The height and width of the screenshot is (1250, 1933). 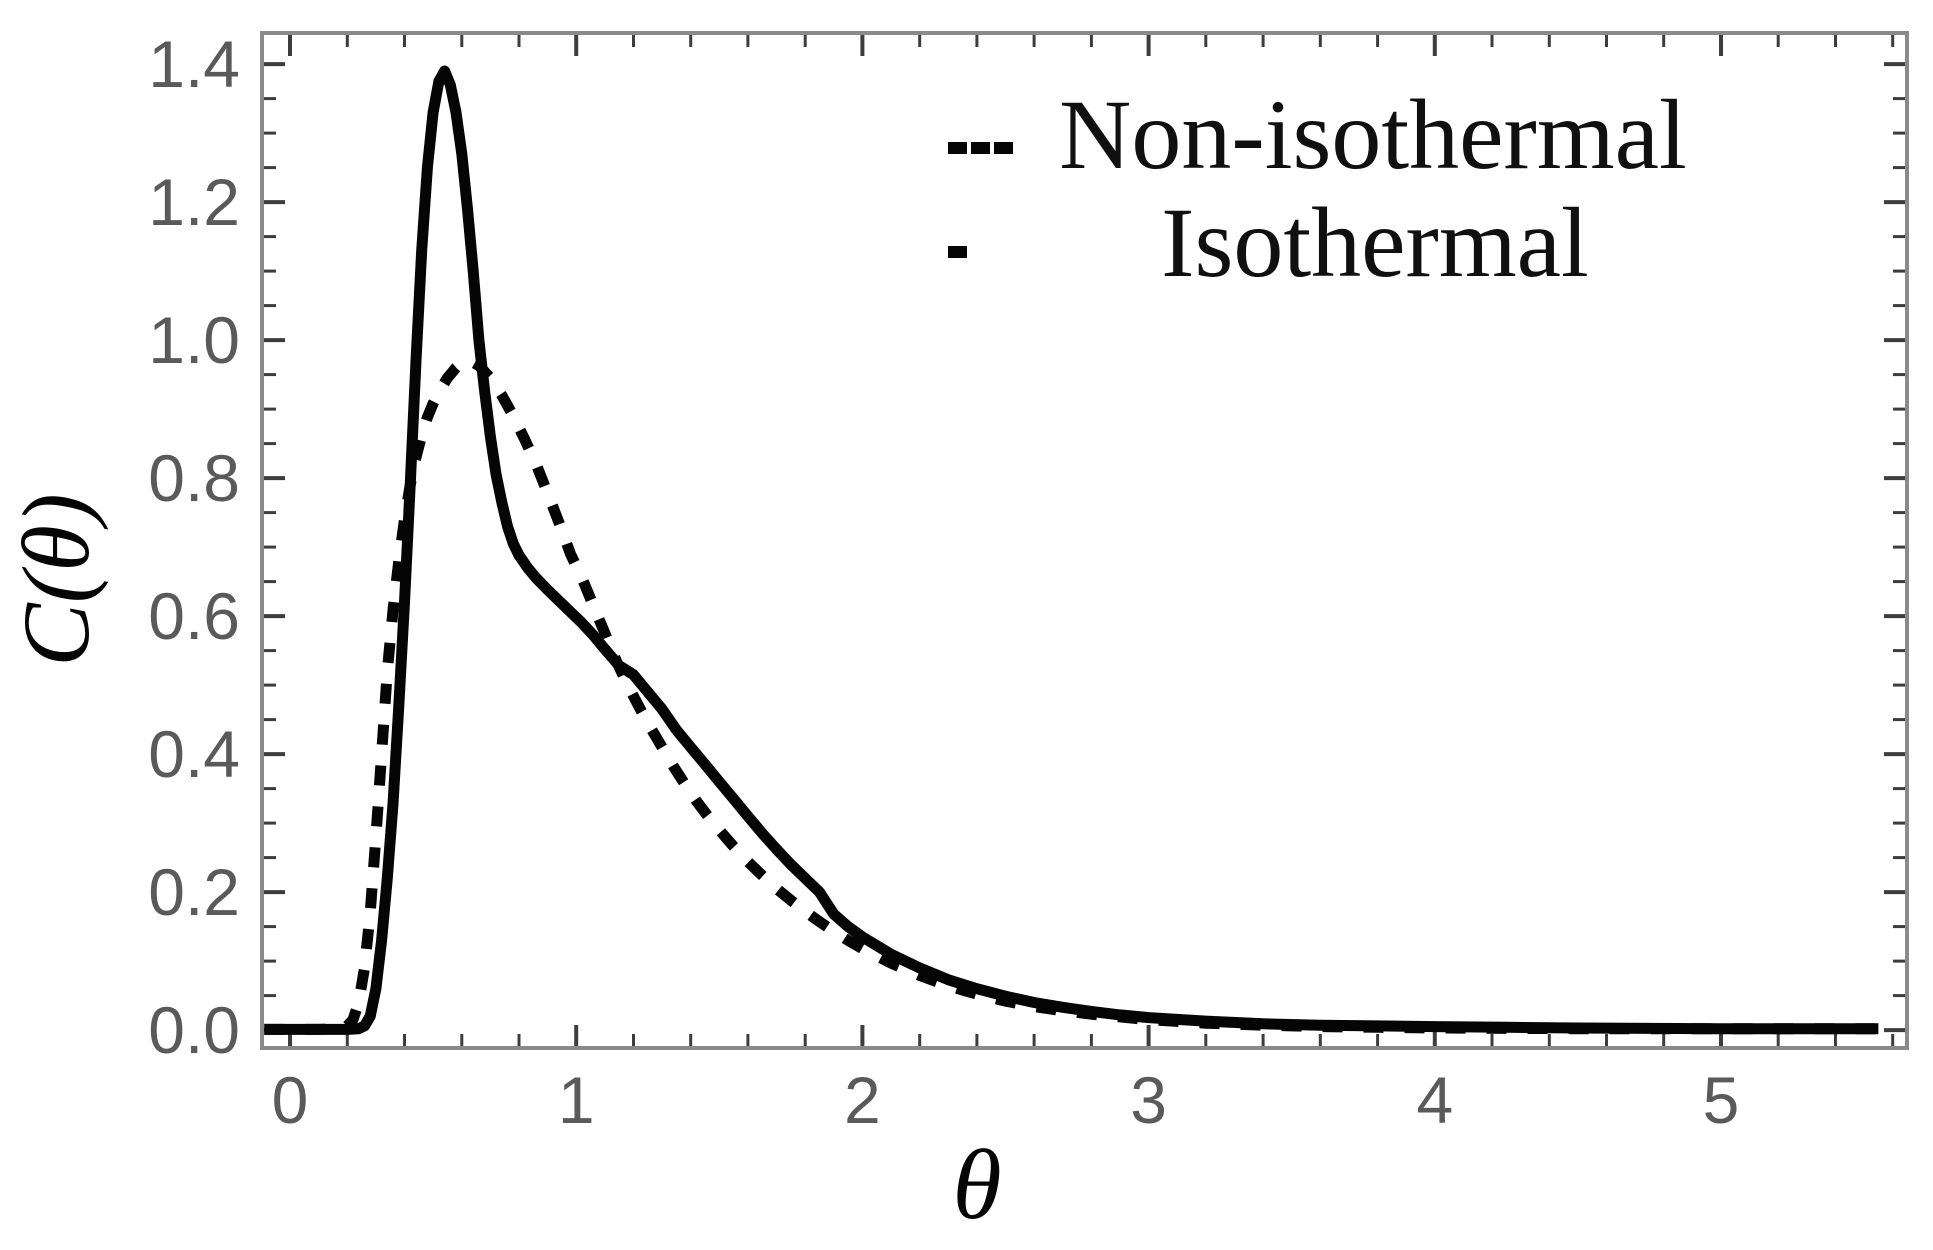 I want to click on x-tick-label: 5, so click(x=1721, y=1100).